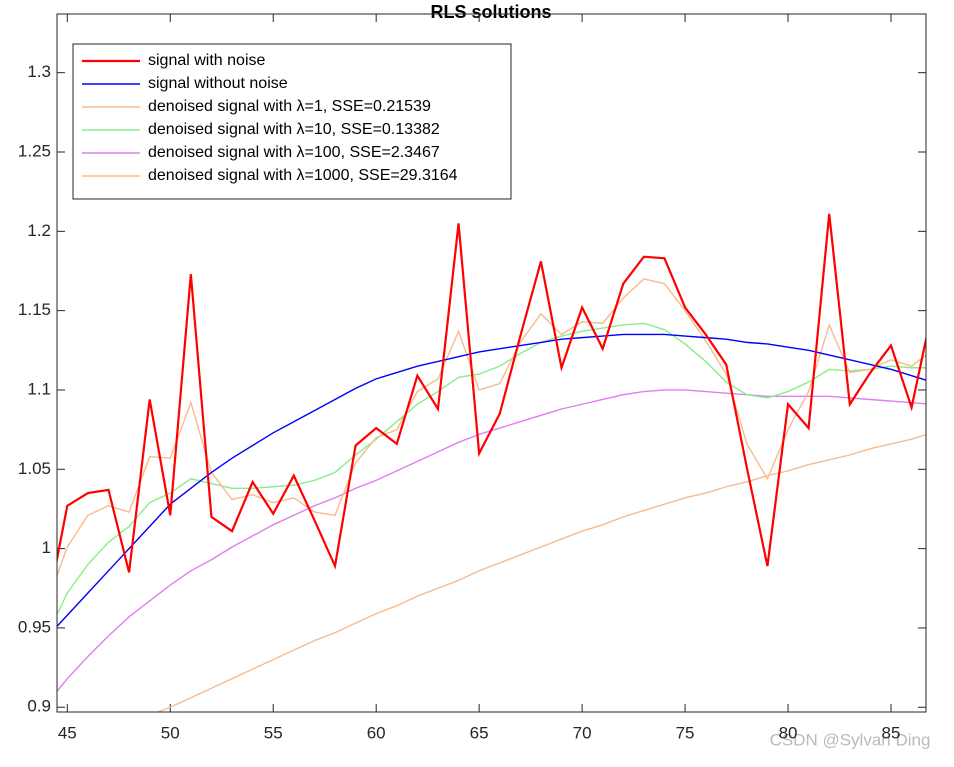 The height and width of the screenshot is (767, 954). I want to click on x-tick-label: 85, so click(891, 732).